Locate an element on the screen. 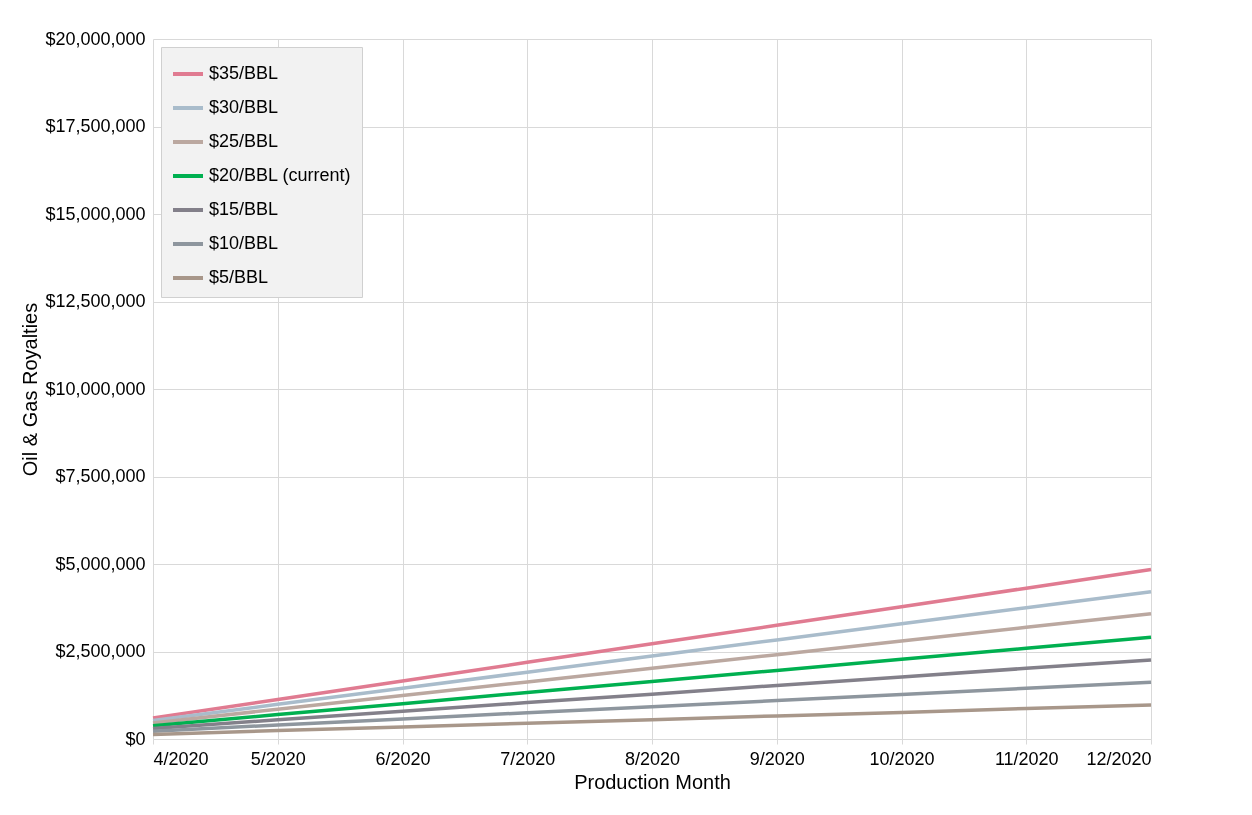  x-tick-label: 8/2020 is located at coordinates (652, 758).